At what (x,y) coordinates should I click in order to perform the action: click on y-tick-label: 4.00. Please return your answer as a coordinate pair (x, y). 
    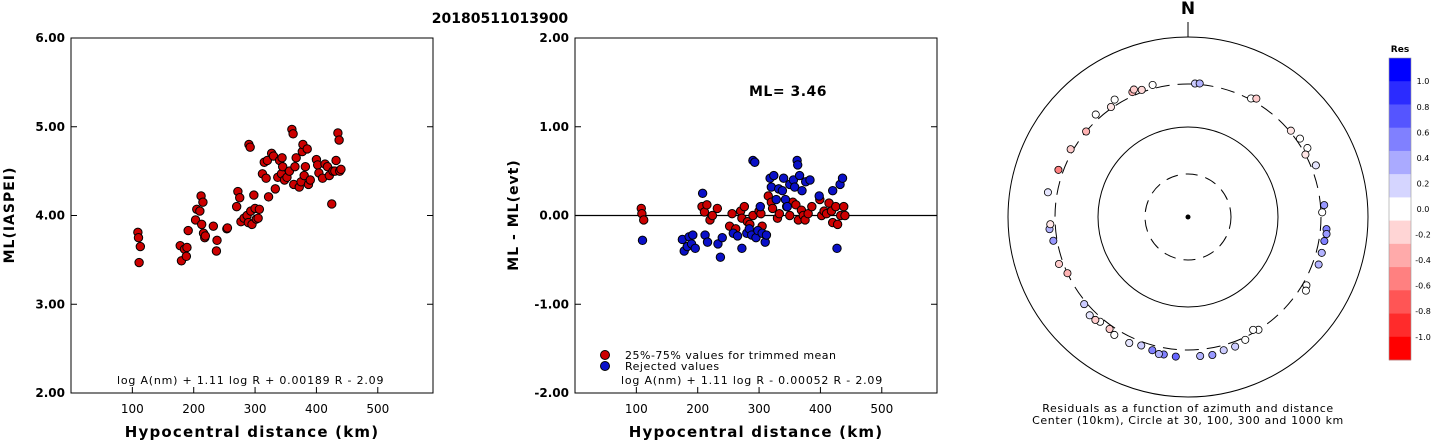
    Looking at the image, I should click on (50, 216).